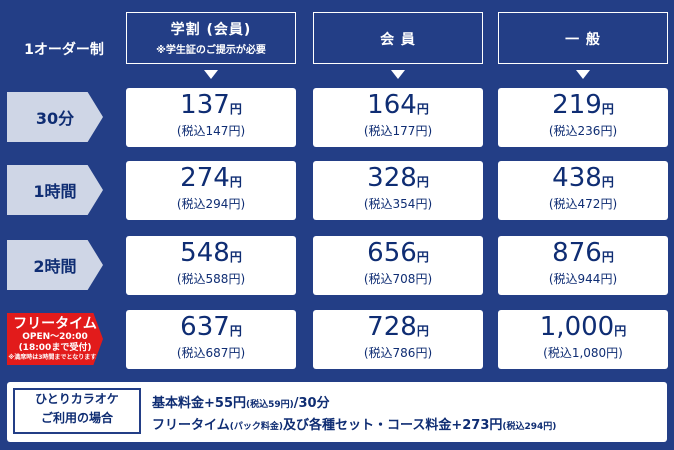 This screenshot has height=450, width=674. Describe the element at coordinates (211, 131) in the screenshot. I see `price-tax: (税込147円)` at that location.